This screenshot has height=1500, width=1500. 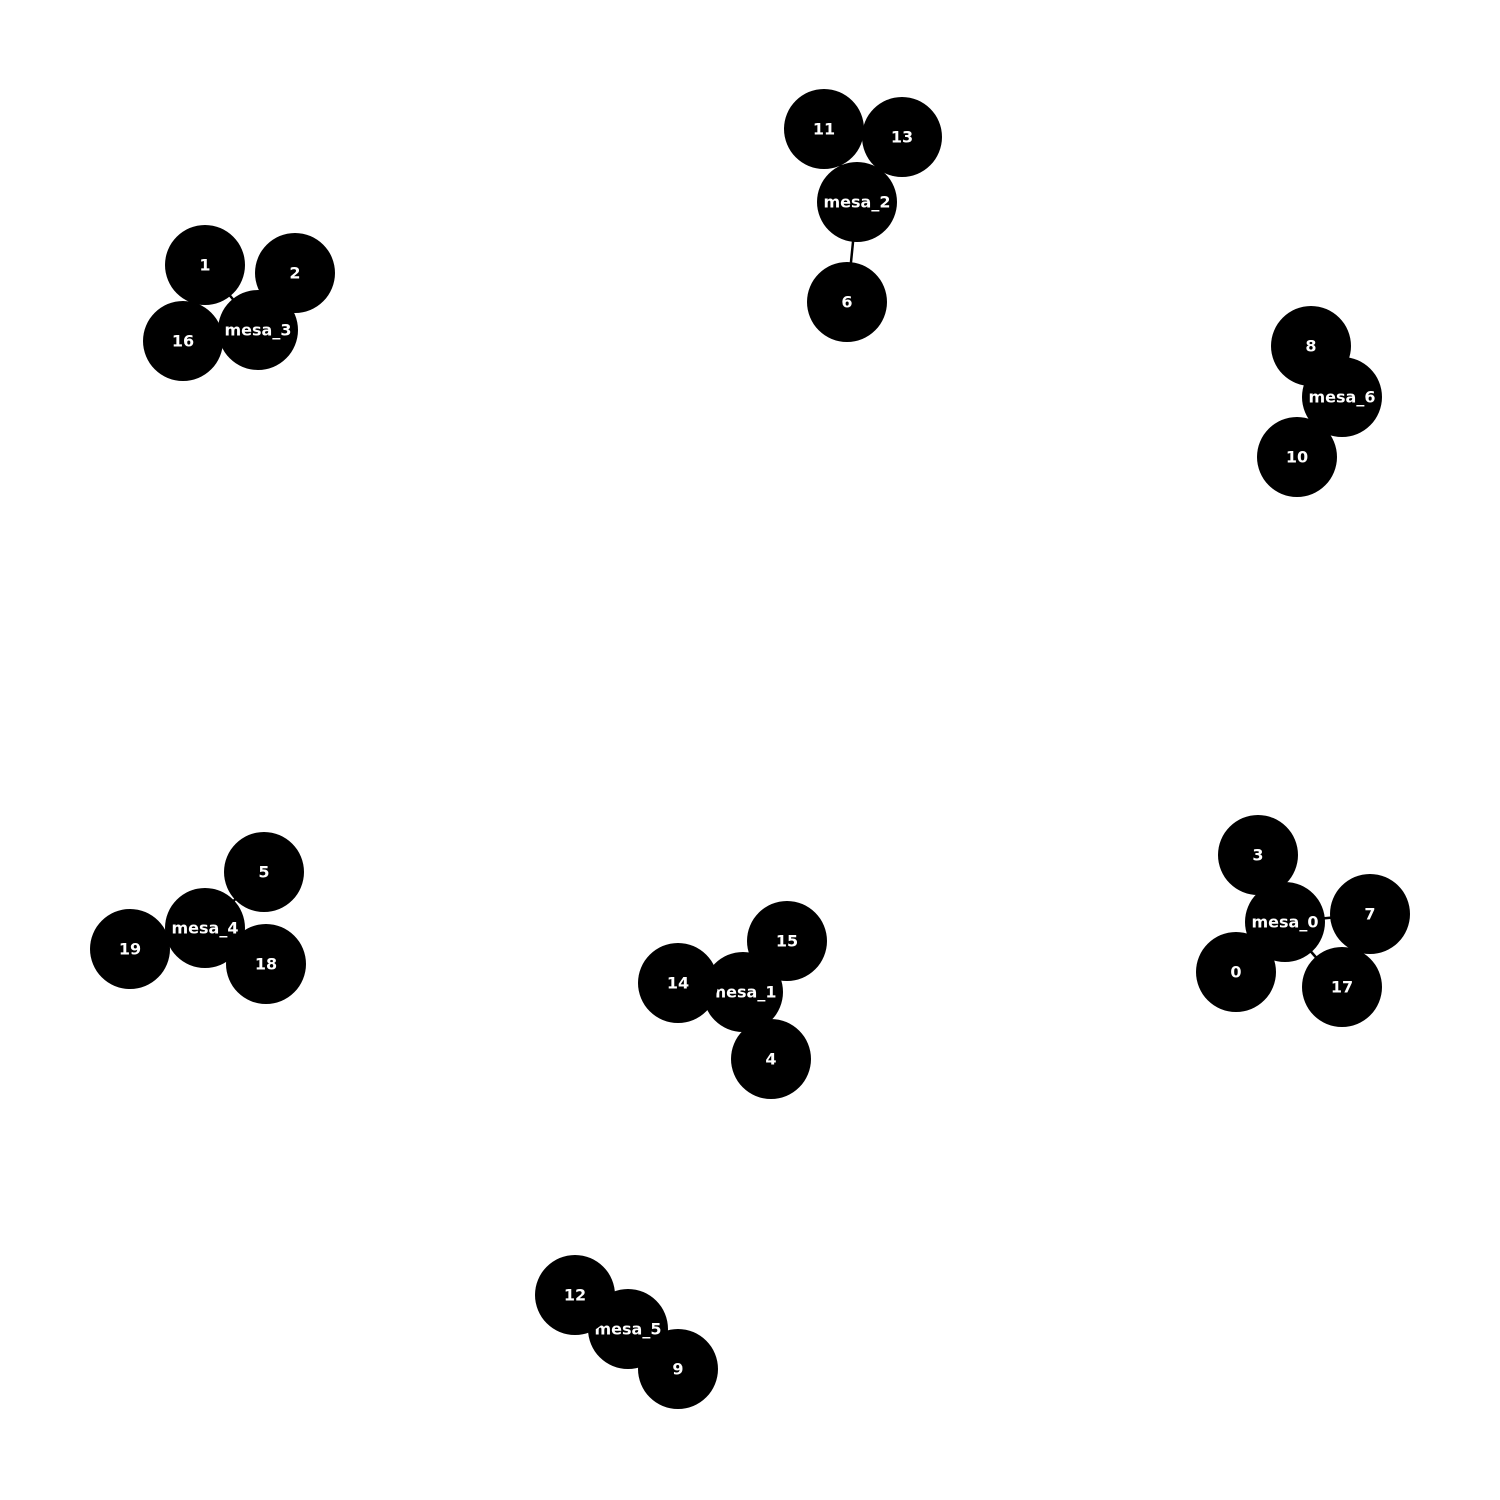 I want to click on node-label: 7, so click(x=1369, y=914).